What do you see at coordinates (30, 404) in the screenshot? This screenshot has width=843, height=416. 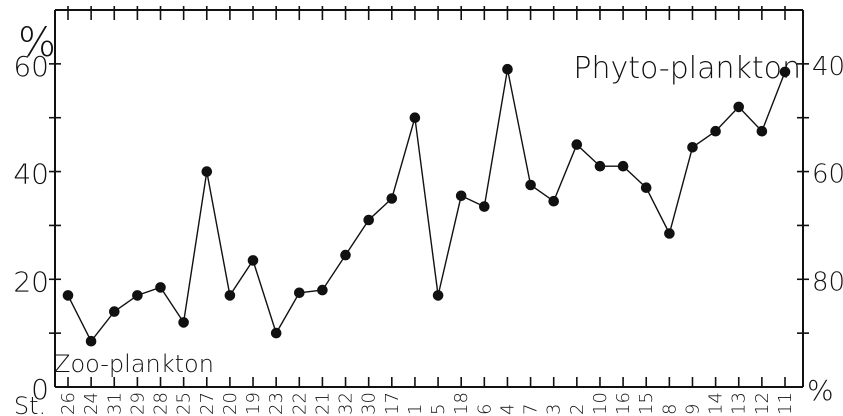 I see `station-prefix-label: St.` at bounding box center [30, 404].